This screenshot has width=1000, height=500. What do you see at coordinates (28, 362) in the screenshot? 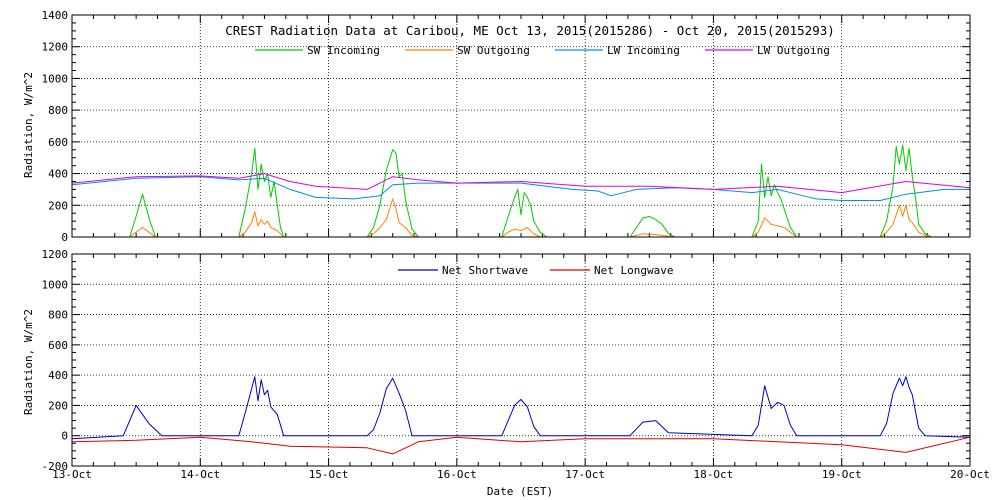
I see `bottom-y-axis-label: Radiation, W/m^2` at bounding box center [28, 362].